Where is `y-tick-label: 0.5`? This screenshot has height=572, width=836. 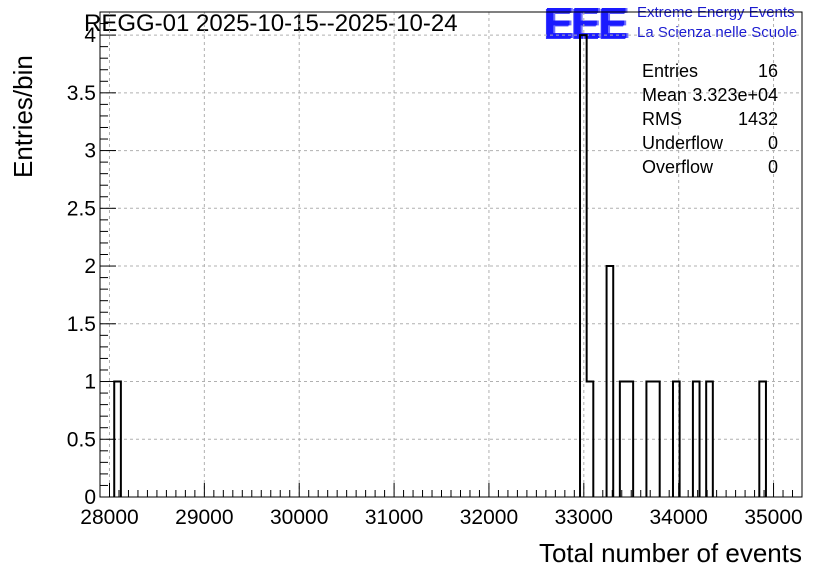
y-tick-label: 0.5 is located at coordinates (81, 439).